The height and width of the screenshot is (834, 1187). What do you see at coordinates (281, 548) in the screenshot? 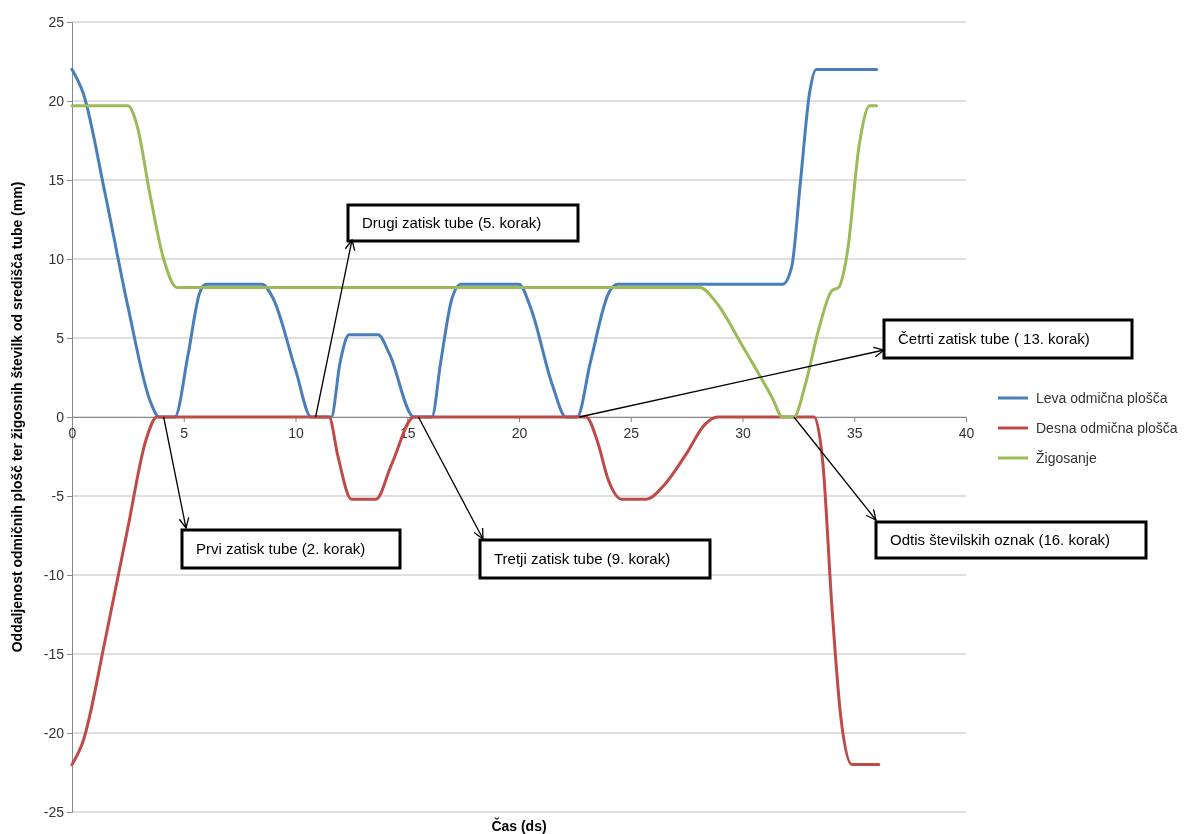
I see `annotation: Prvi zatisk tube (2. korak)` at bounding box center [281, 548].